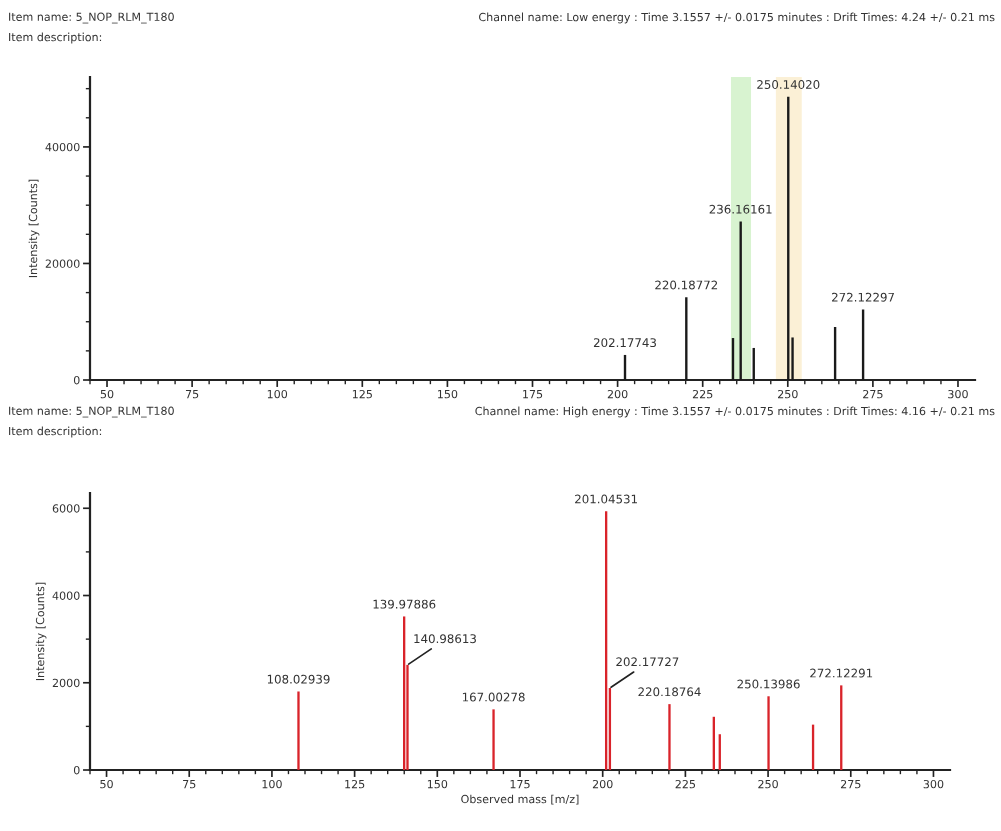 The width and height of the screenshot is (1001, 831). I want to click on annotation: 272.12291, so click(841, 673).